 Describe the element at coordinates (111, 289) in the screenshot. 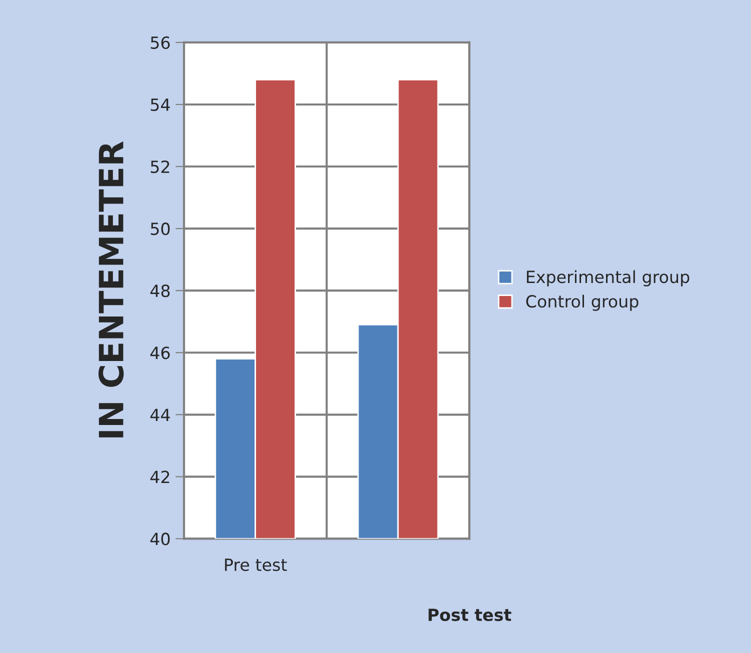

I see `y-axis-title: IN CENTEMETER` at that location.